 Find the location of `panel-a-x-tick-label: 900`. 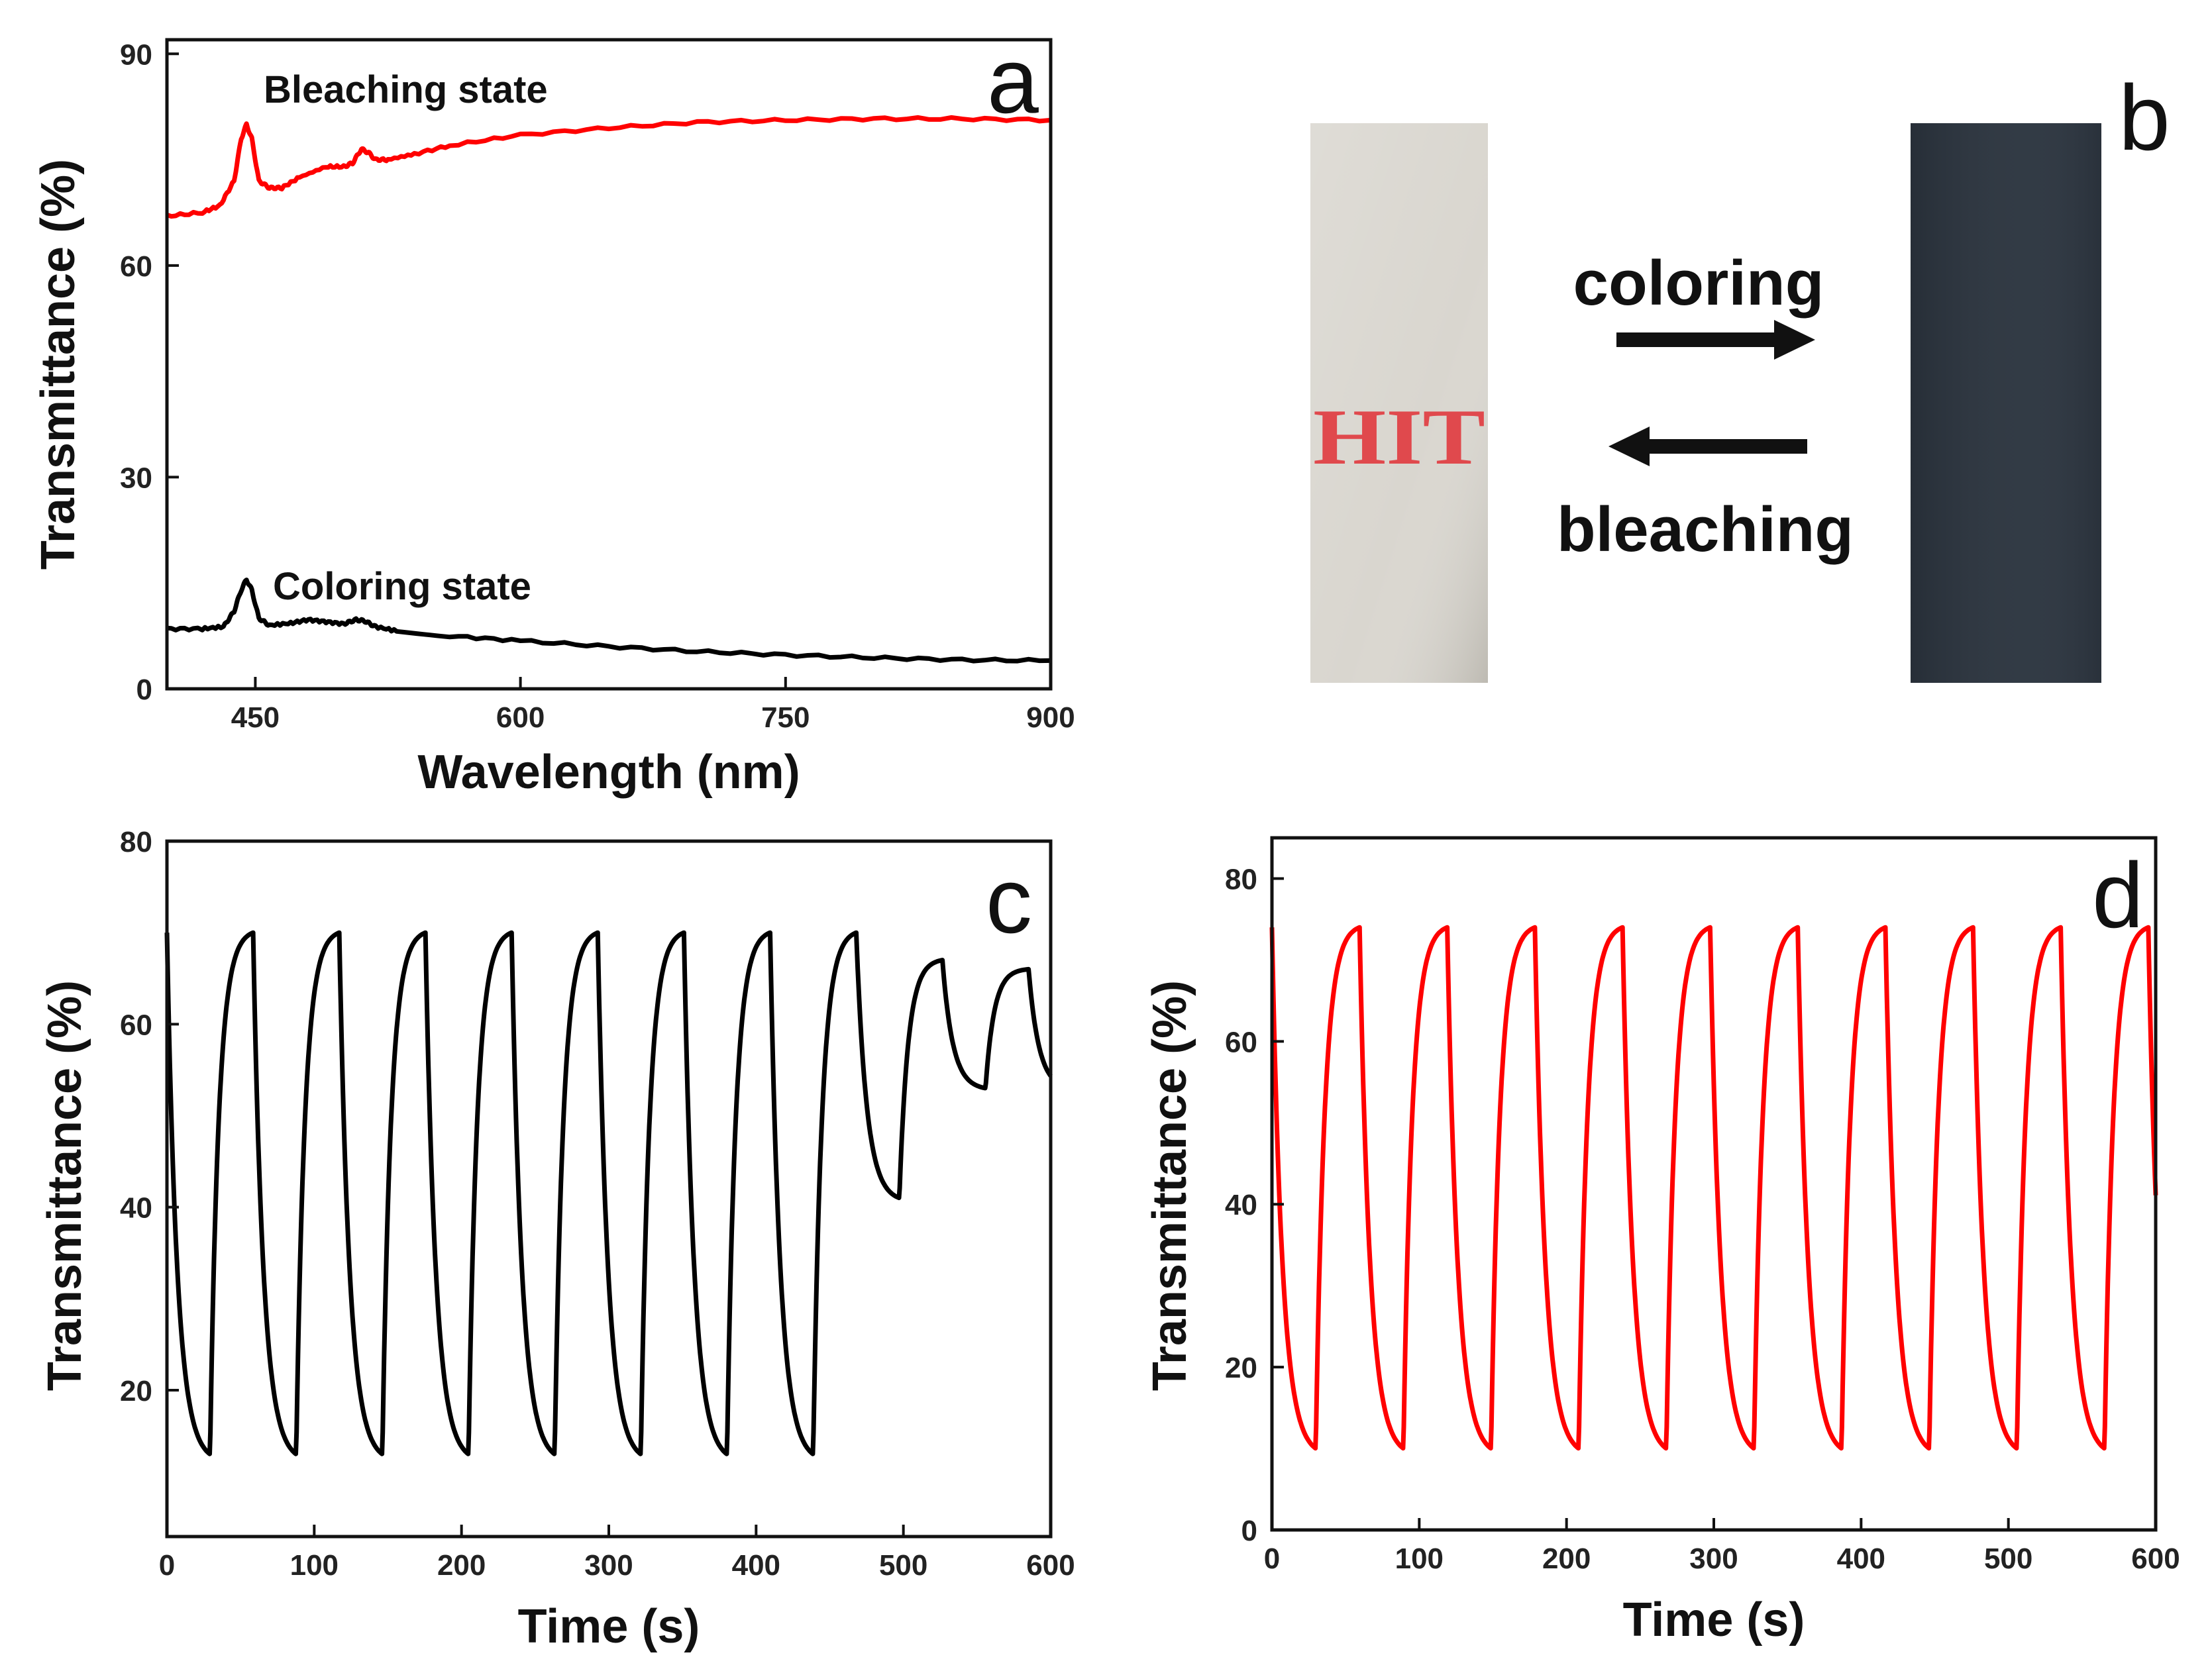

panel-a-x-tick-label: 900 is located at coordinates (1050, 717).